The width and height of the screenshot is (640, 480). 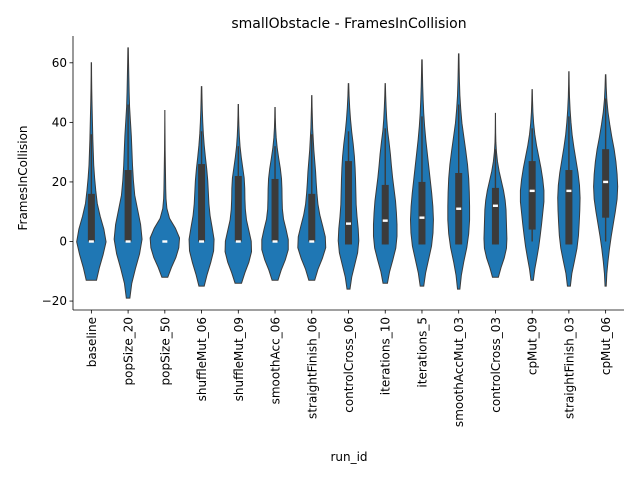 I want to click on x-tick-label: cpMut_09, so click(x=533, y=346).